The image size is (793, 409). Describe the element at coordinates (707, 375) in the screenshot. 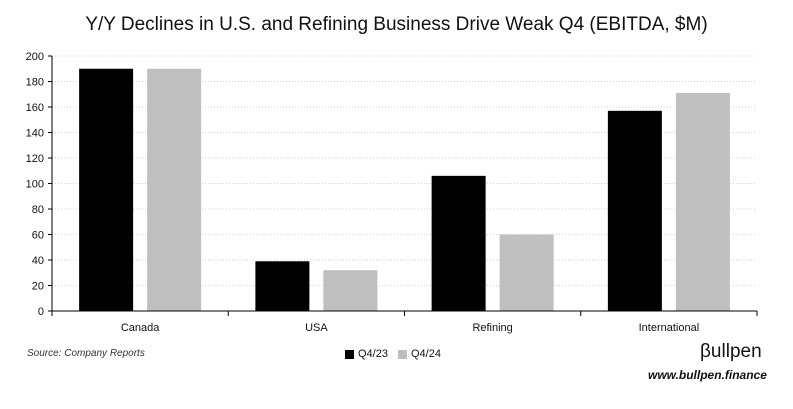

I see `website-link: www.bullpen.finance` at that location.